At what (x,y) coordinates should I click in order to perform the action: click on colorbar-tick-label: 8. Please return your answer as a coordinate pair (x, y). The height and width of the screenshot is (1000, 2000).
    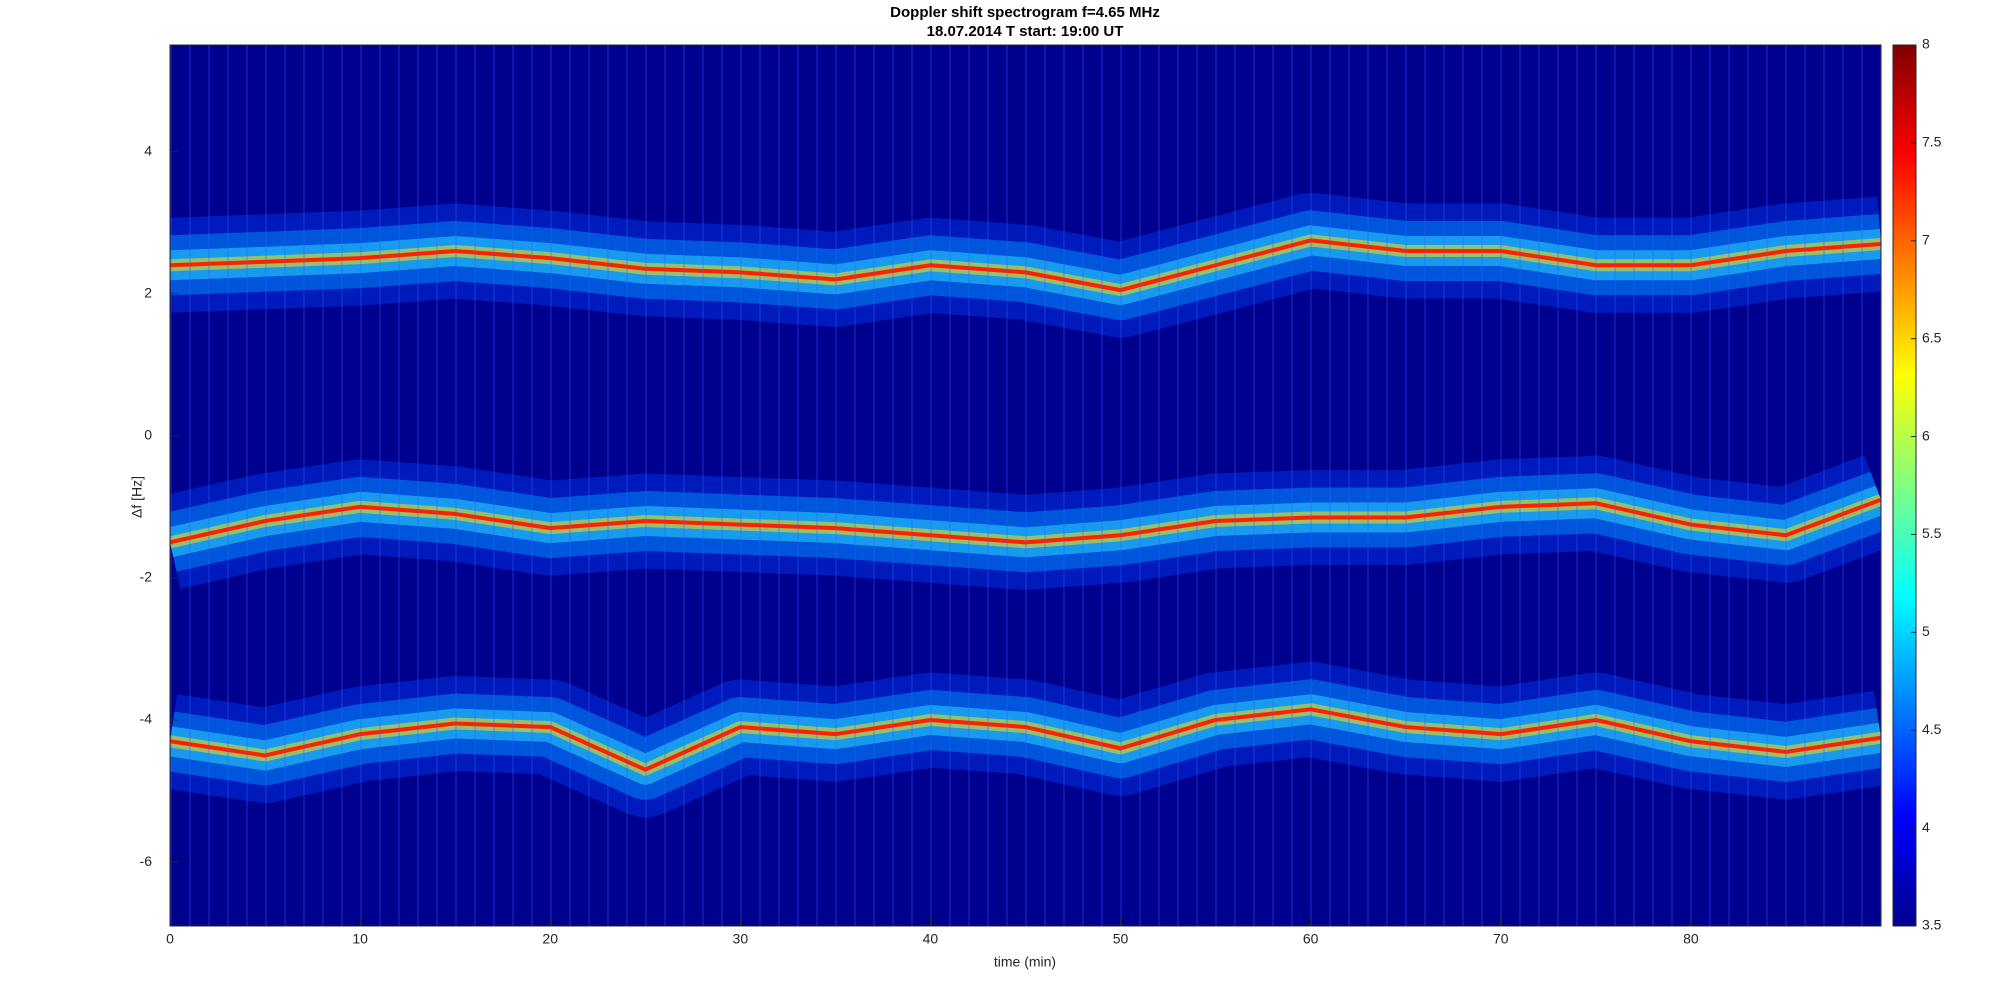
    Looking at the image, I should click on (1926, 44).